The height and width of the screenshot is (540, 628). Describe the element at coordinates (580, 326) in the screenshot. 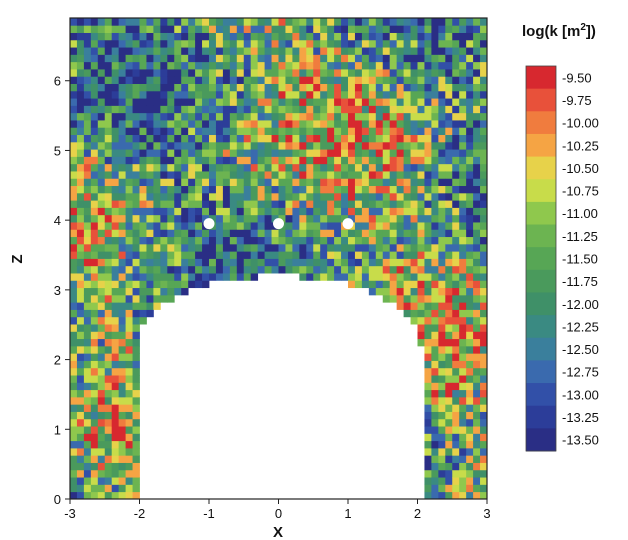

I see `colorbar-label: -12.25` at that location.